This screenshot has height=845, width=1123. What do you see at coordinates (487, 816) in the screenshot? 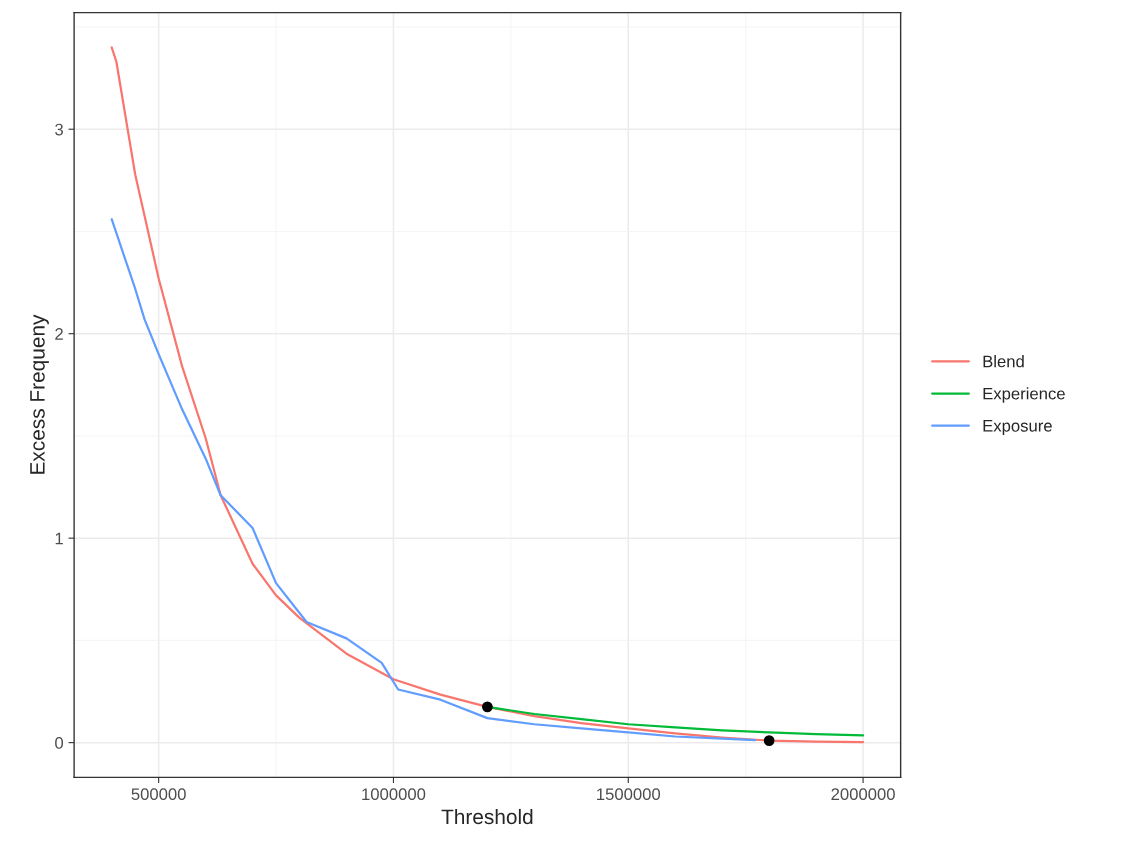
I see `x-axis-title: Threshold` at bounding box center [487, 816].